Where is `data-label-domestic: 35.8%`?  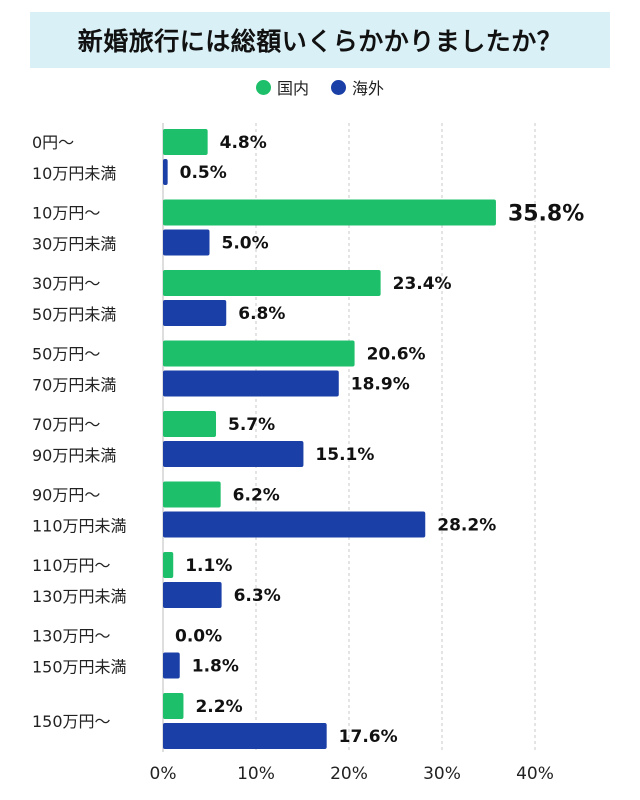 data-label-domestic: 35.8% is located at coordinates (546, 214).